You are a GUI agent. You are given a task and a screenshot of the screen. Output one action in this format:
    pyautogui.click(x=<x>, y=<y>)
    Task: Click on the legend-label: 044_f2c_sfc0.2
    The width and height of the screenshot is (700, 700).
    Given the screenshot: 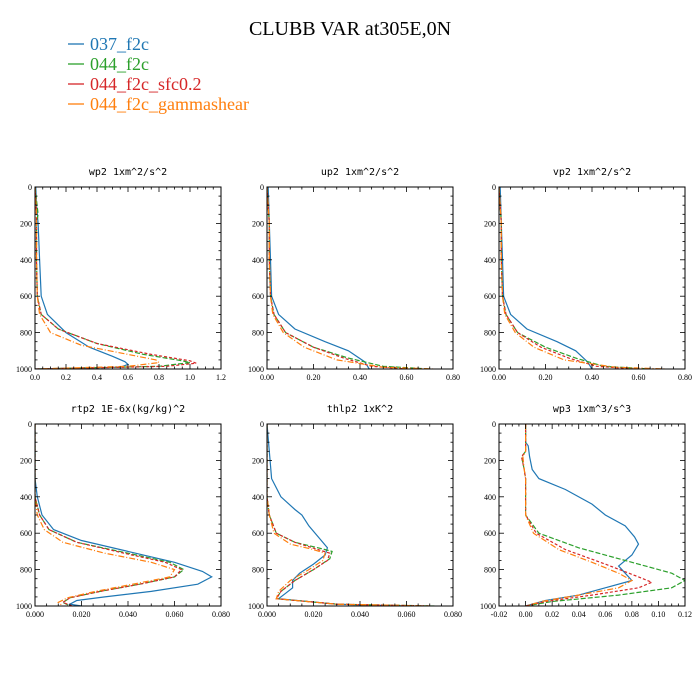 What is the action you would take?
    pyautogui.click(x=145, y=84)
    